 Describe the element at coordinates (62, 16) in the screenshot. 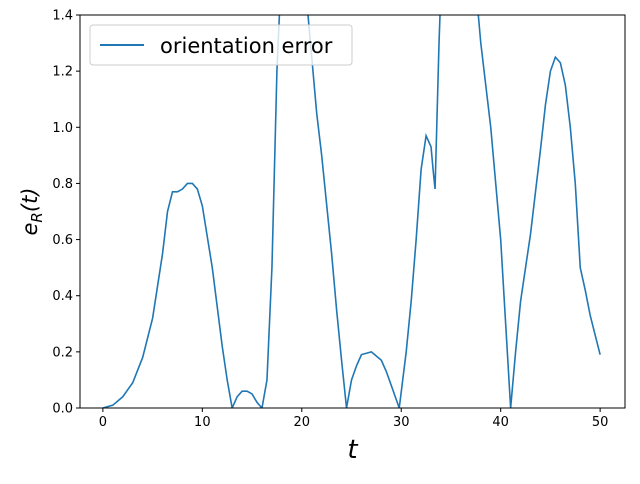

I see `y-tick-label: 1.4` at that location.